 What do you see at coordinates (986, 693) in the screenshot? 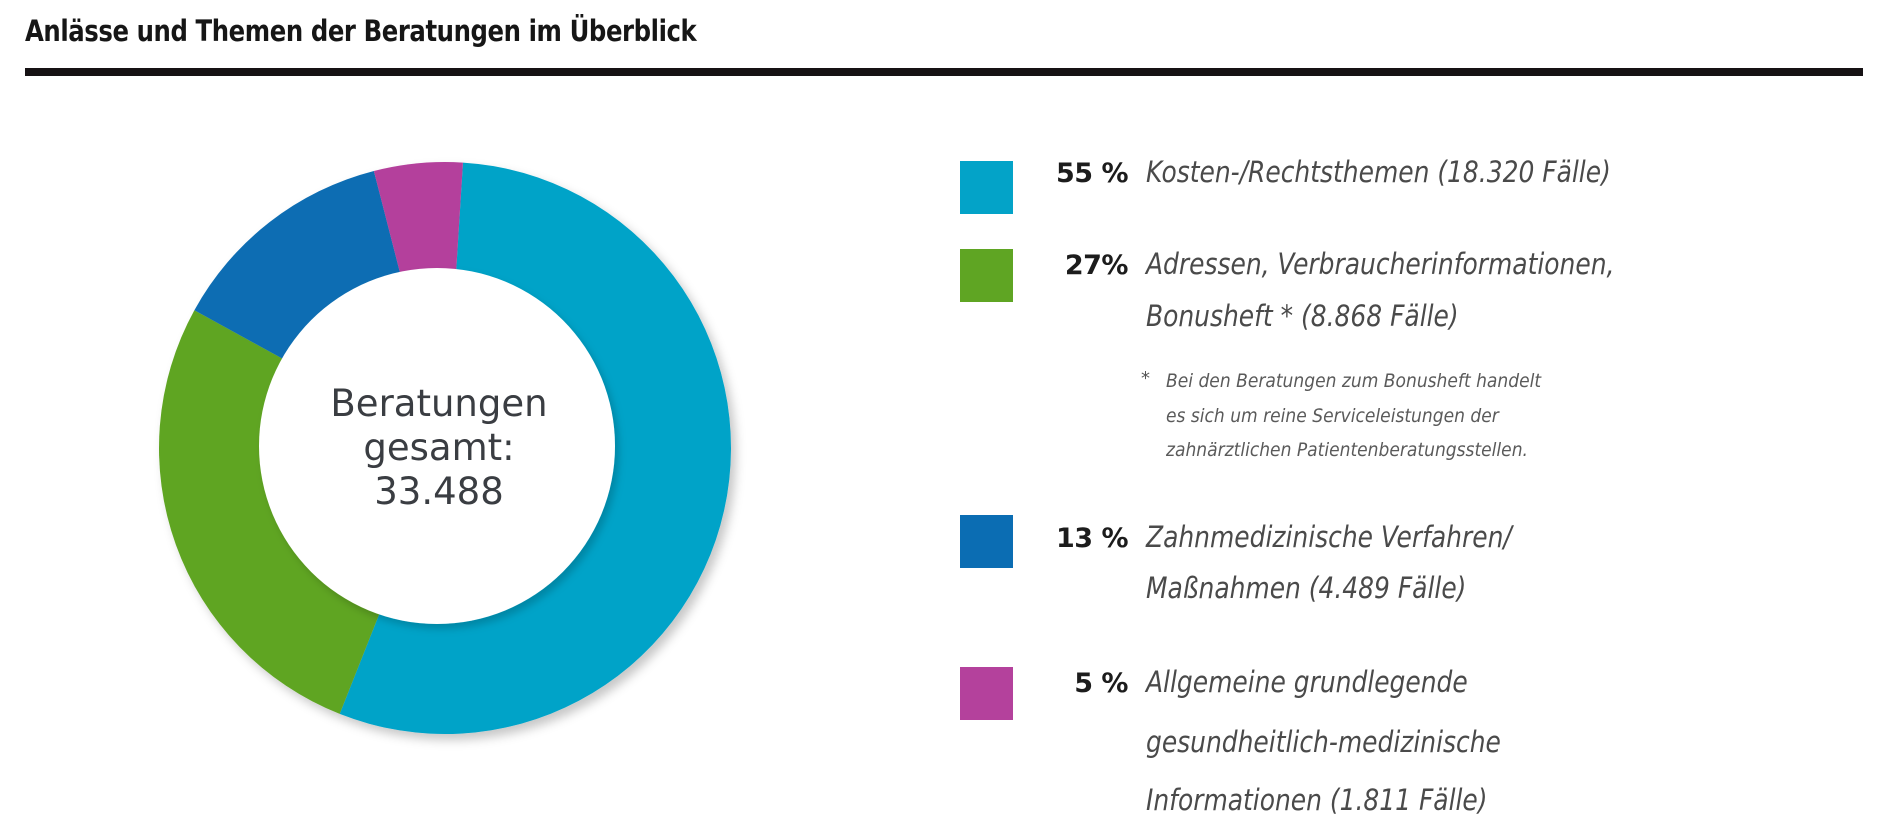
I see `legend-swatch-allgemein` at bounding box center [986, 693].